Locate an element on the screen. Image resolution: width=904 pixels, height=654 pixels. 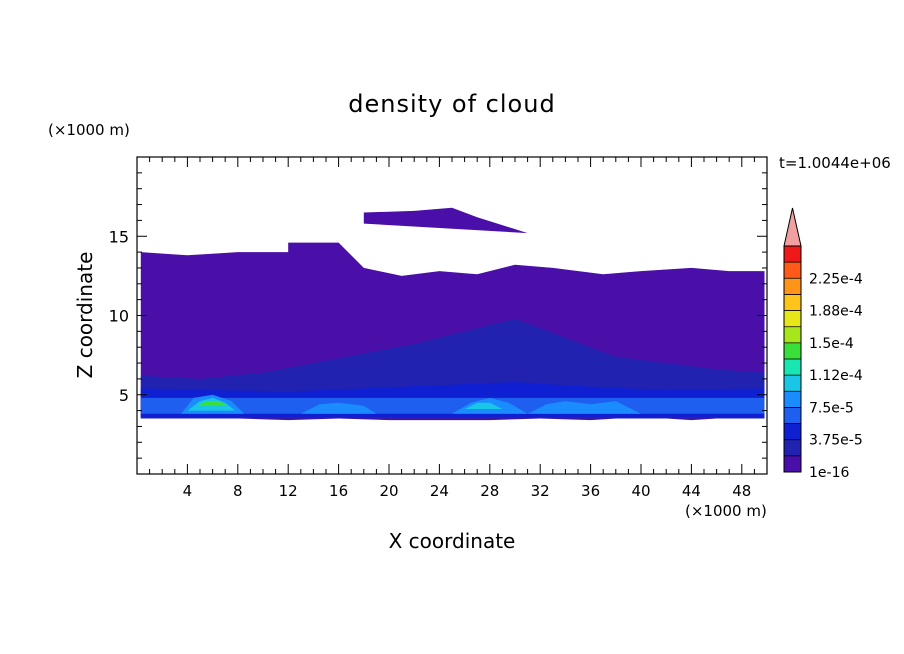
x-unit-label: (×1000 m) is located at coordinates (726, 511).